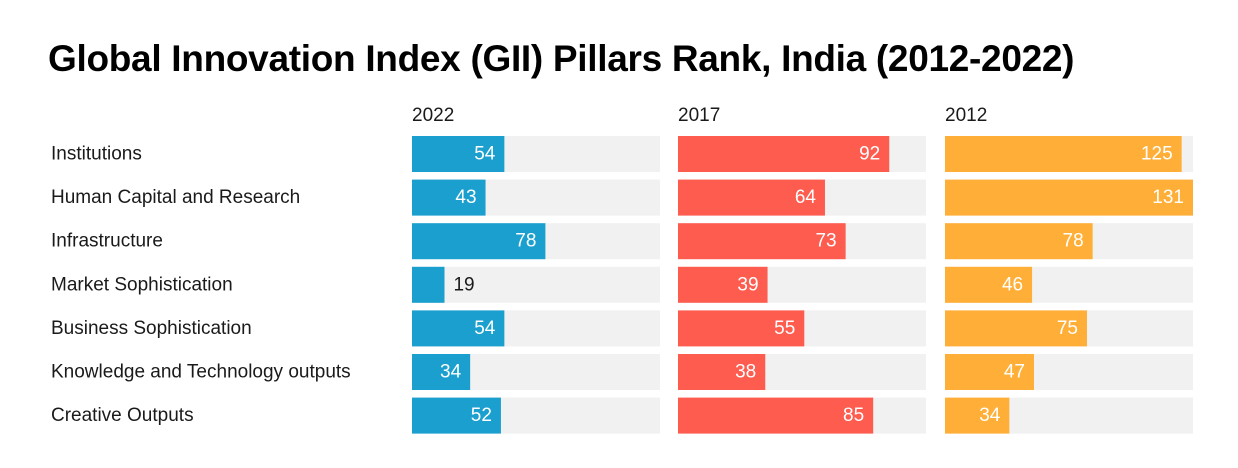 This screenshot has width=1238, height=468. What do you see at coordinates (1067, 328) in the screenshot?
I see `data-label: 75` at bounding box center [1067, 328].